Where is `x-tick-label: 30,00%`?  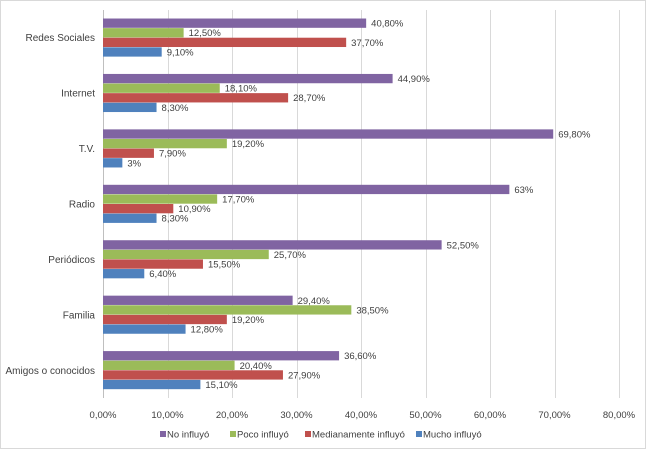
x-tick-label: 30,00% is located at coordinates (296, 415).